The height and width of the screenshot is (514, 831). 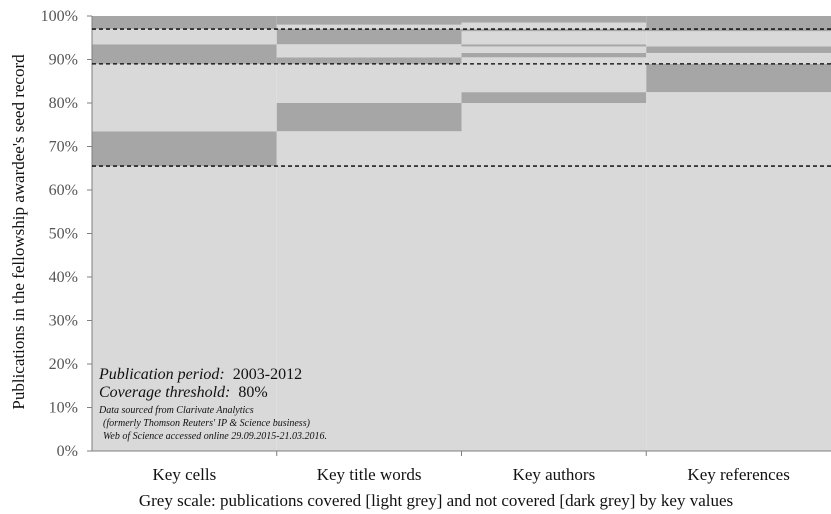 I want to click on y-tick-label: 20%, so click(x=63, y=364).